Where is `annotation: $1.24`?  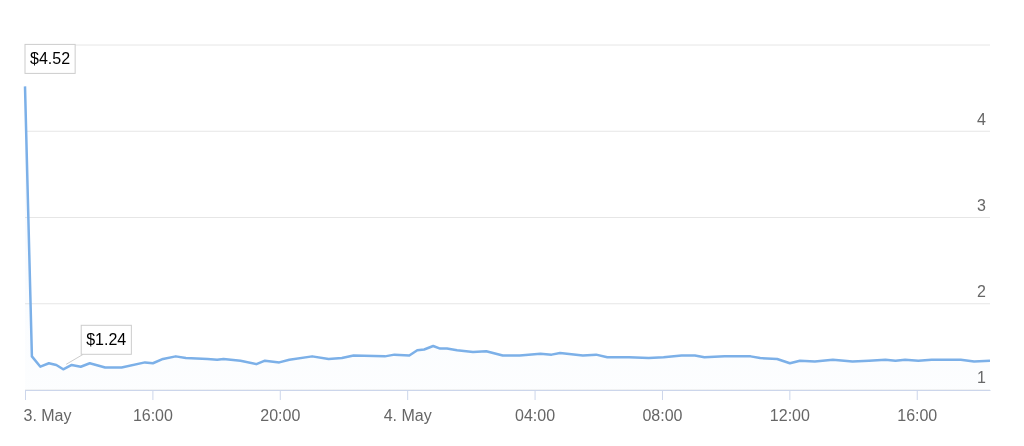 annotation: $1.24 is located at coordinates (106, 340).